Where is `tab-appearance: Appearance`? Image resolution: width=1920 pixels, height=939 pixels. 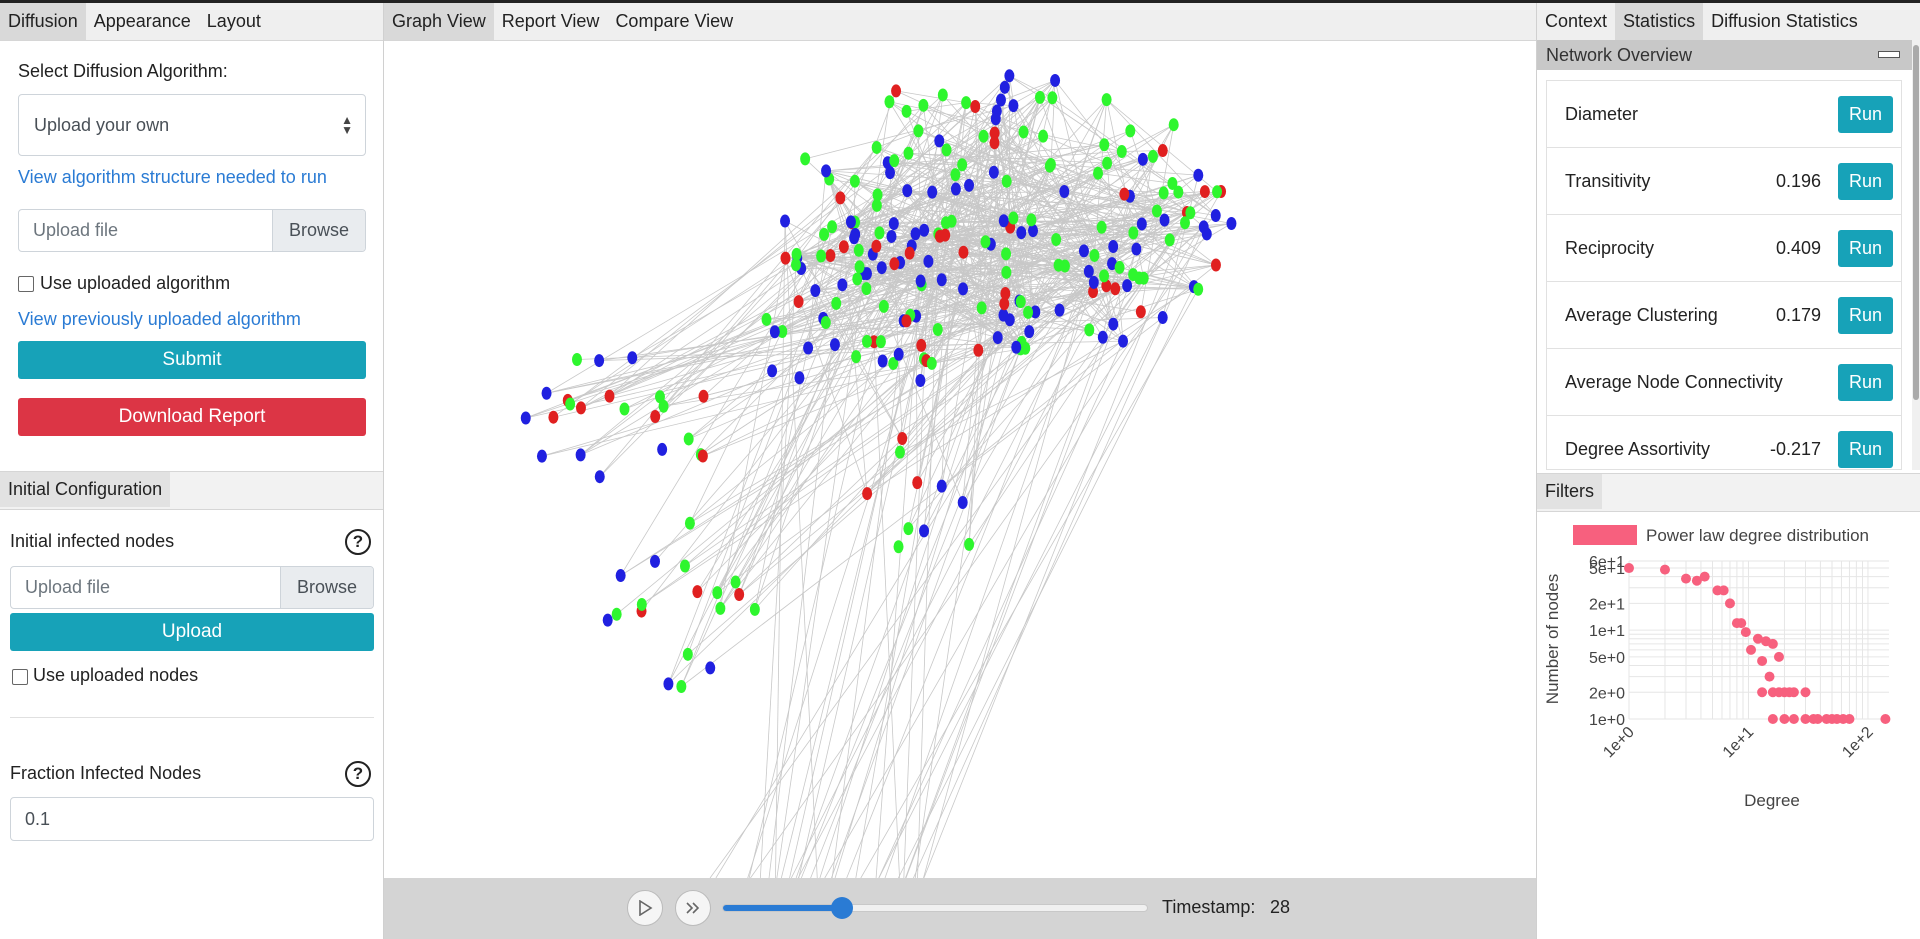 tab-appearance: Appearance is located at coordinates (142, 21).